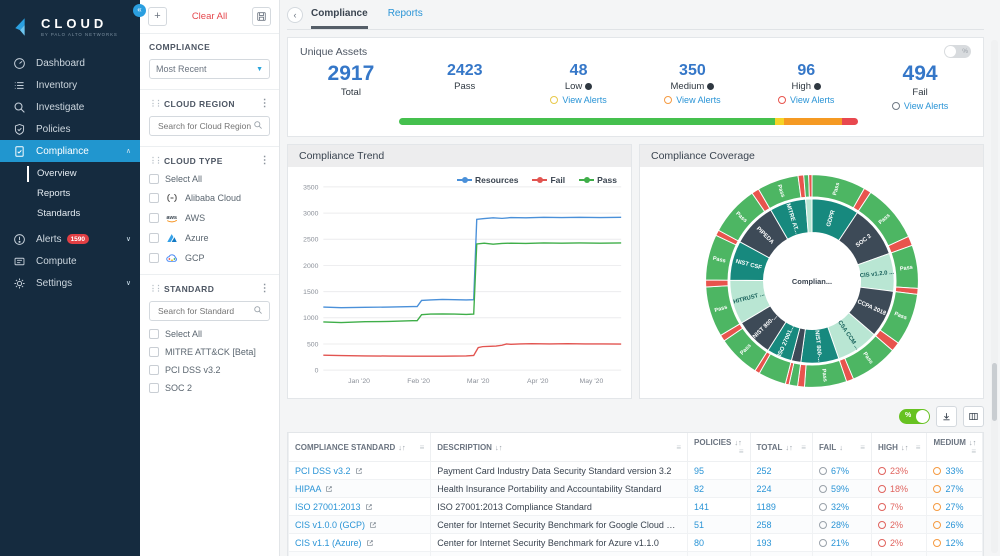  I want to click on sidebar-subitem-standards: Standards, so click(59, 213).